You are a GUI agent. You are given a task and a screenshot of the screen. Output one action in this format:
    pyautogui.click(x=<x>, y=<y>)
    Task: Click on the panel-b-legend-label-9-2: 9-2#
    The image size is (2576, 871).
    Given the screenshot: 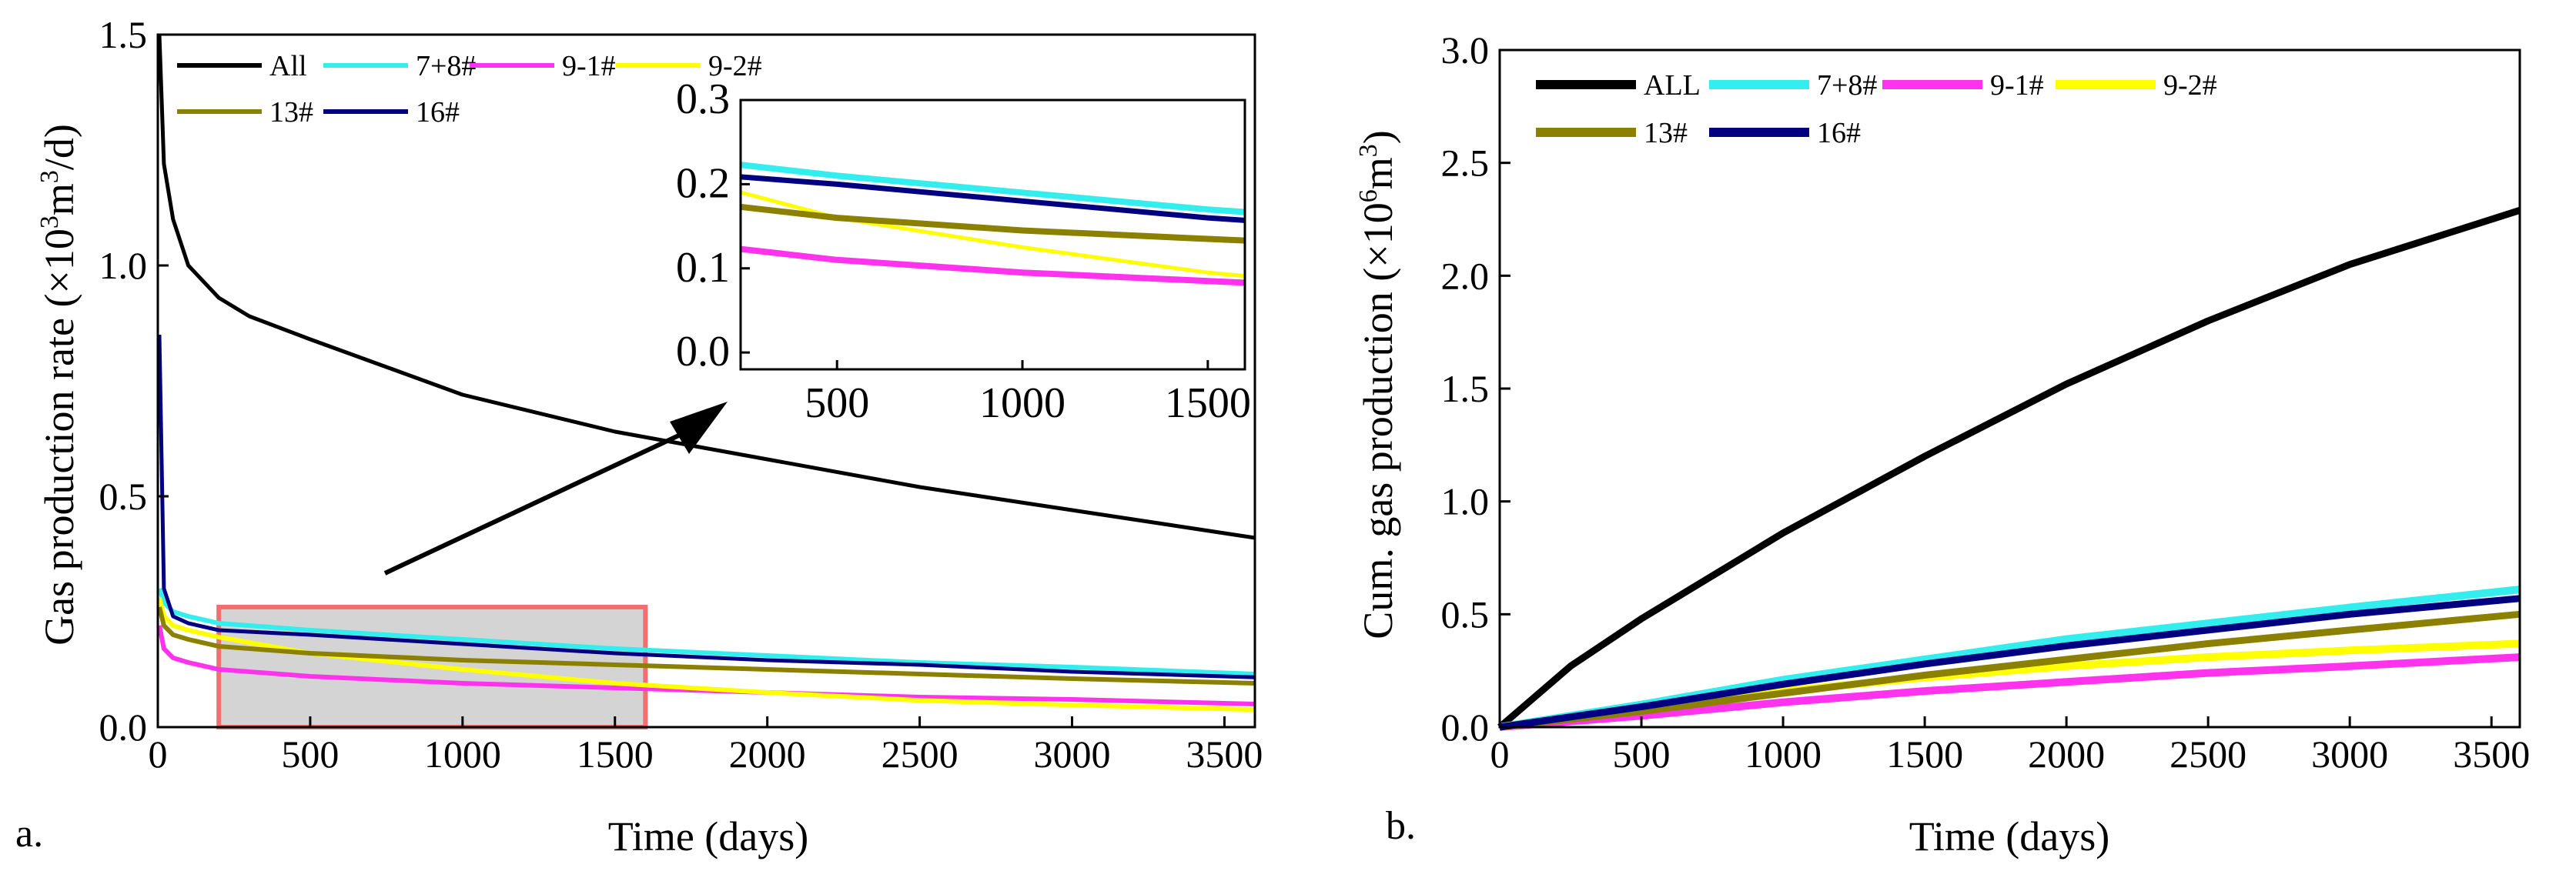 What is the action you would take?
    pyautogui.click(x=2190, y=85)
    